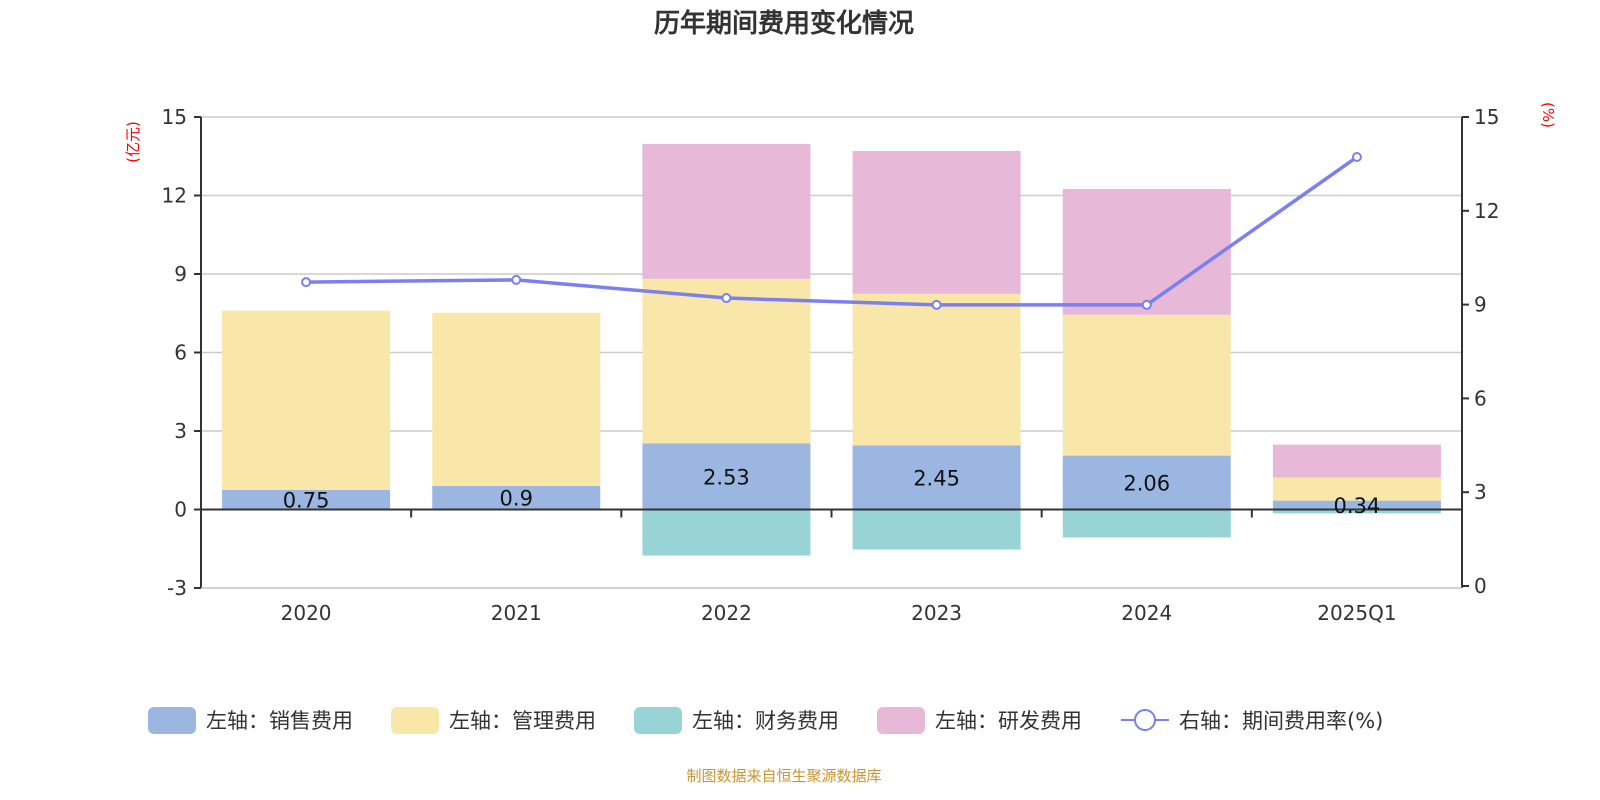 This screenshot has width=1600, height=800. What do you see at coordinates (936, 529) in the screenshot?
I see `bar-2023-s2` at bounding box center [936, 529].